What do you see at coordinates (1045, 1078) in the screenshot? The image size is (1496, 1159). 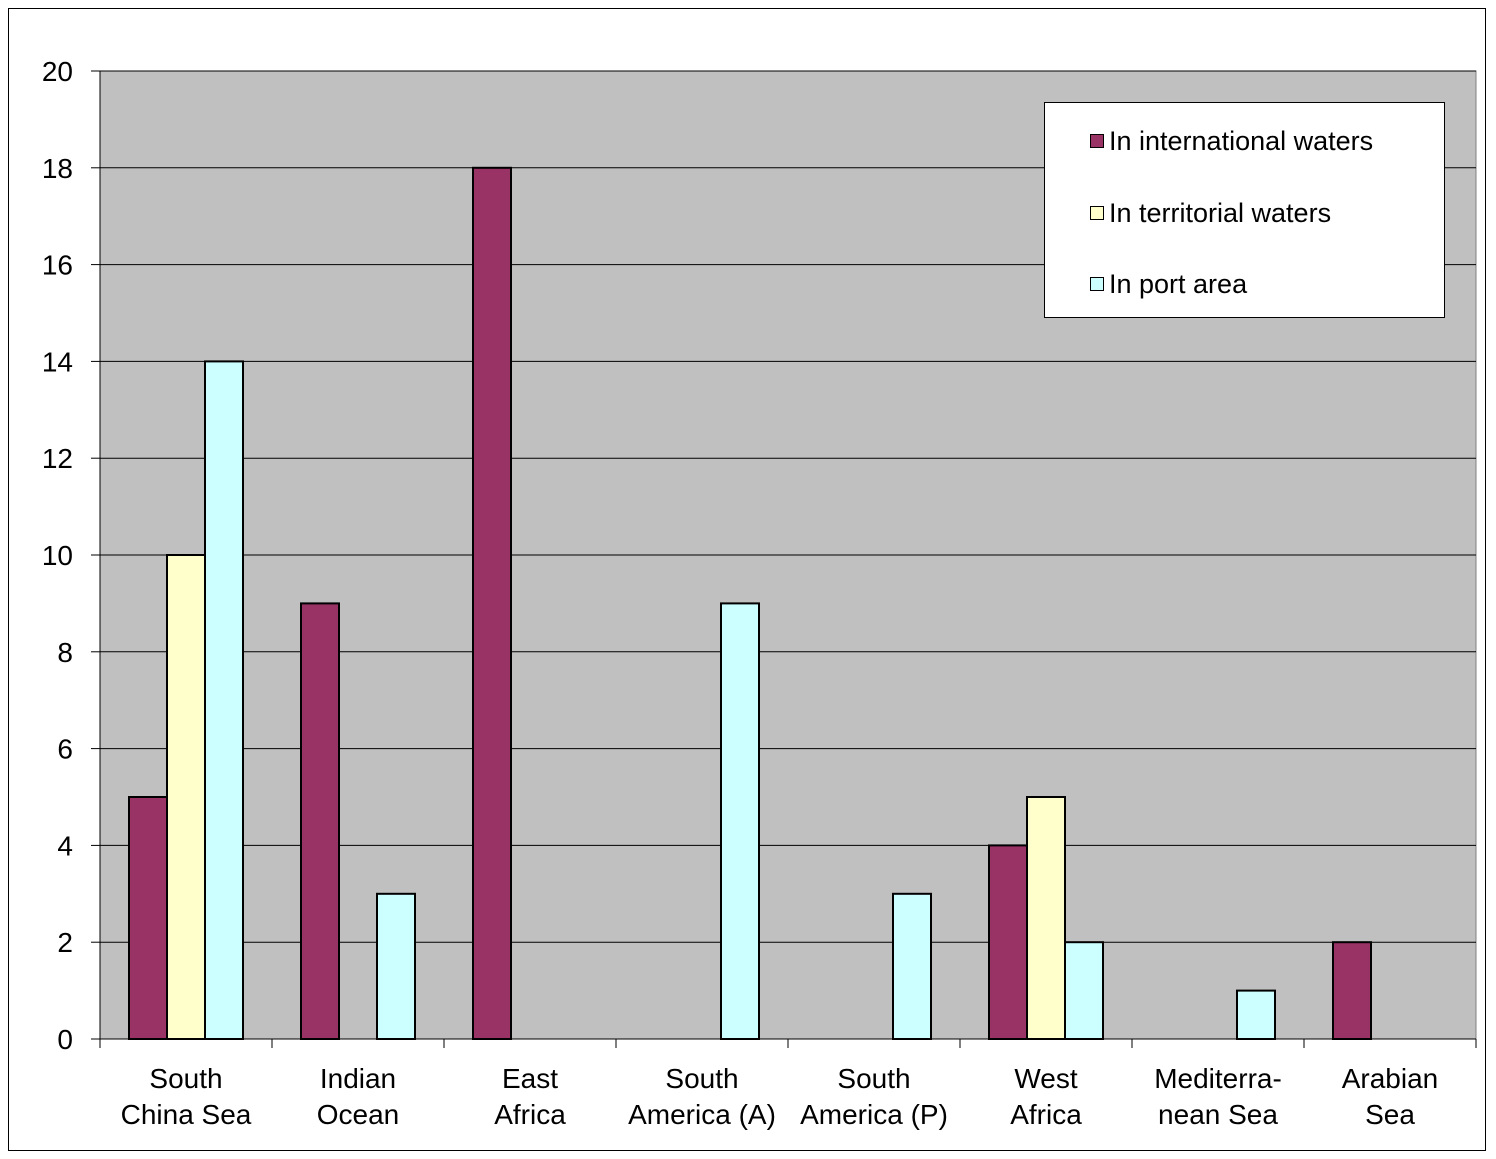 I see `x-category-label: West` at bounding box center [1045, 1078].